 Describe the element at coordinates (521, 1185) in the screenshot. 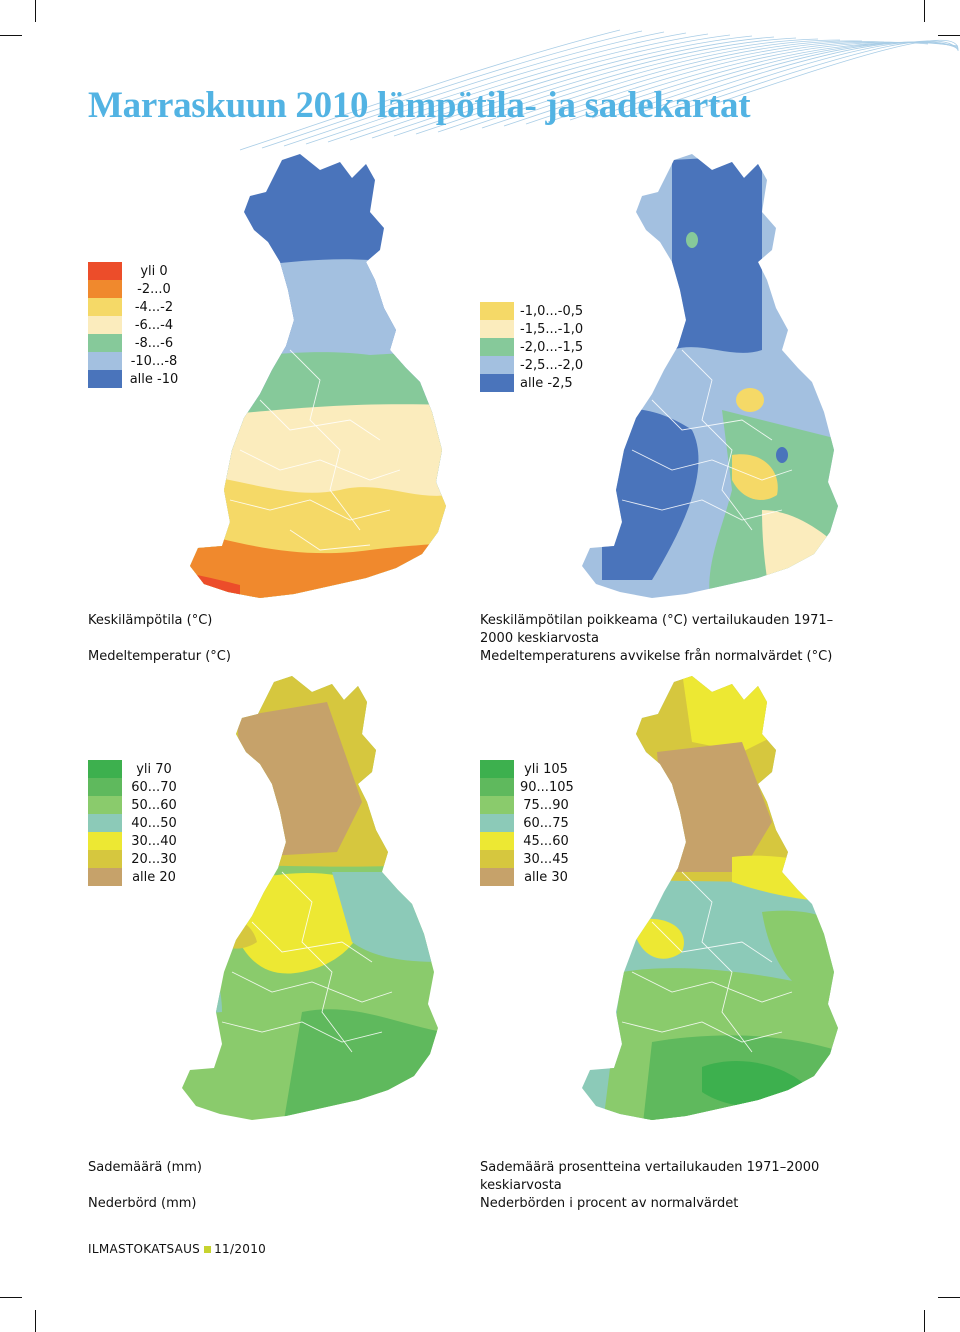

I see `caption-fi-line2: keskiarvosta` at that location.